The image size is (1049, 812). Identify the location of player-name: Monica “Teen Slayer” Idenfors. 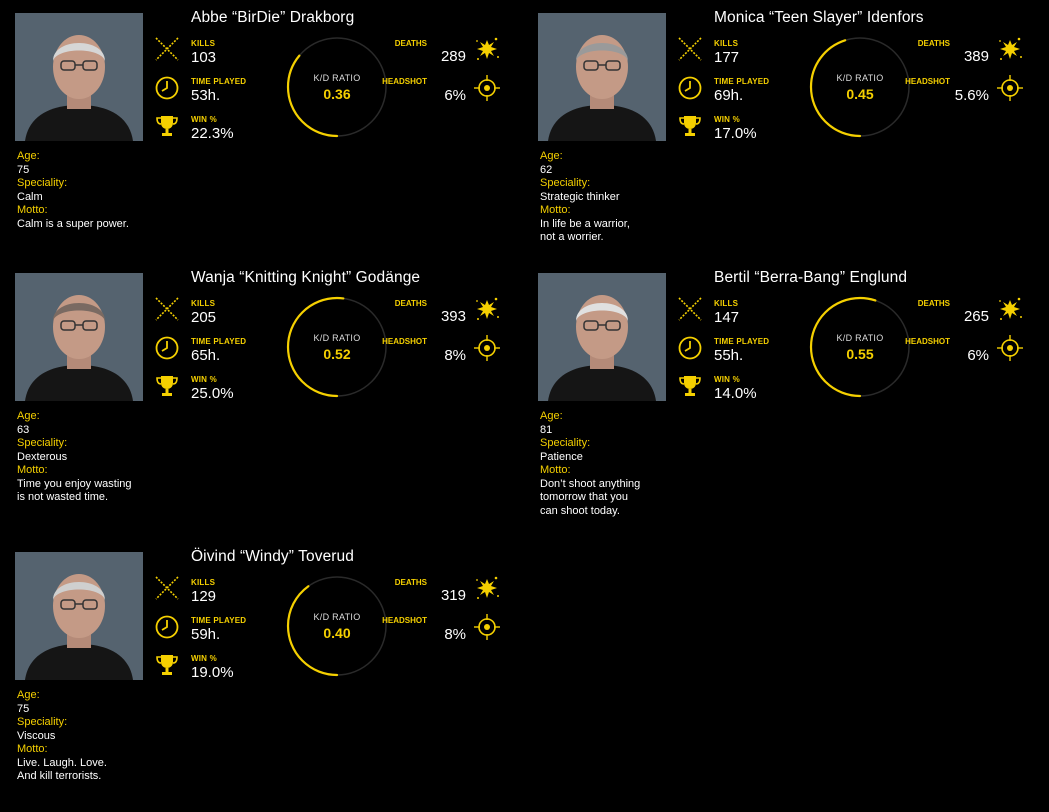
(819, 17).